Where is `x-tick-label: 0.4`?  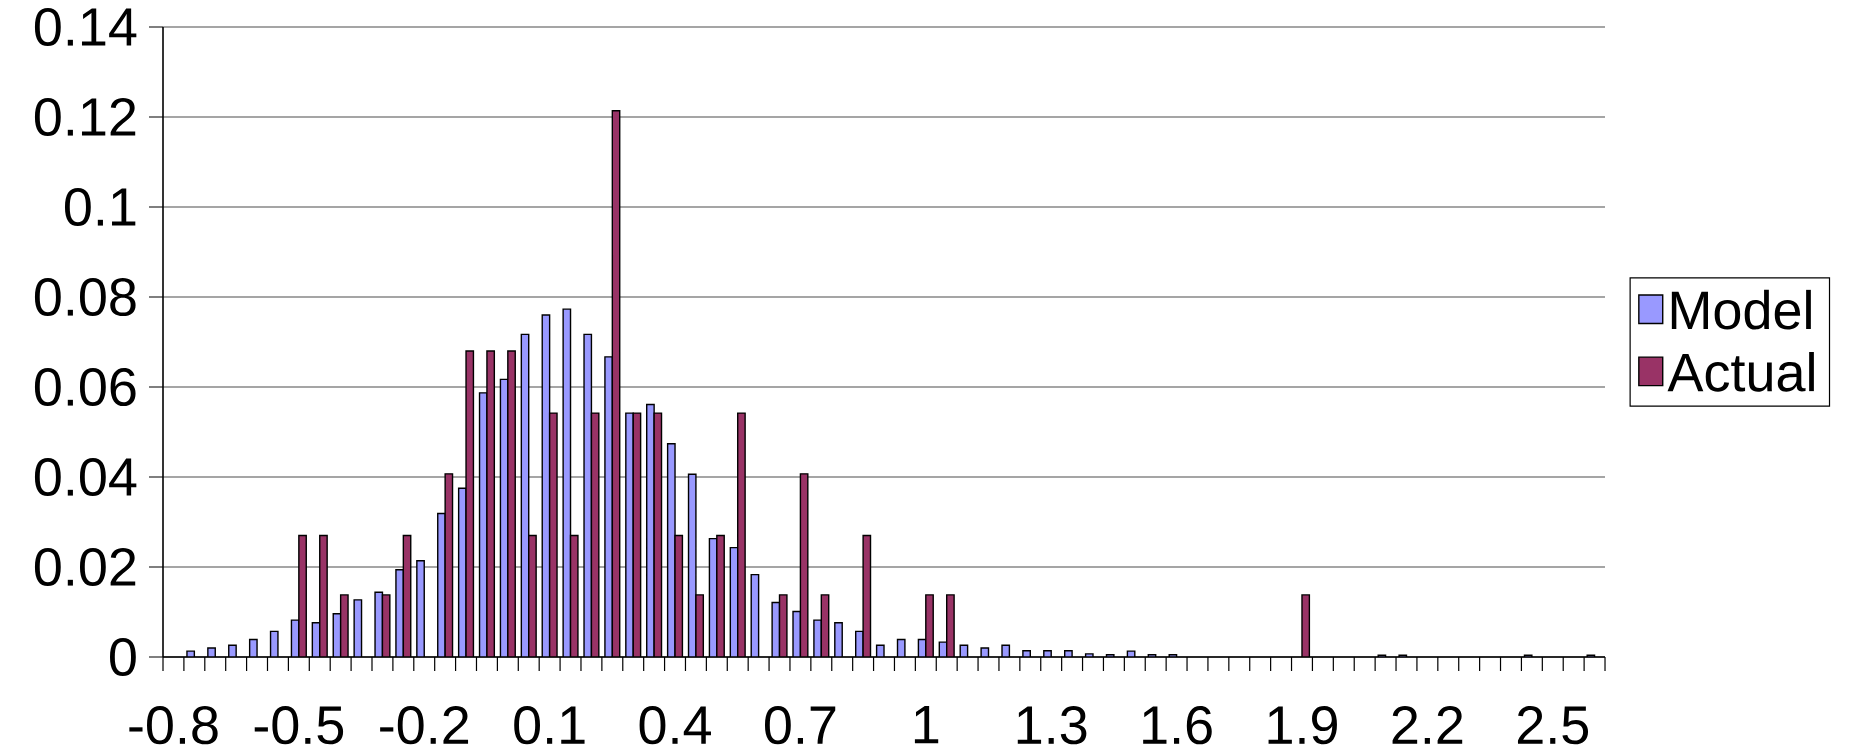
x-tick-label: 0.4 is located at coordinates (675, 725).